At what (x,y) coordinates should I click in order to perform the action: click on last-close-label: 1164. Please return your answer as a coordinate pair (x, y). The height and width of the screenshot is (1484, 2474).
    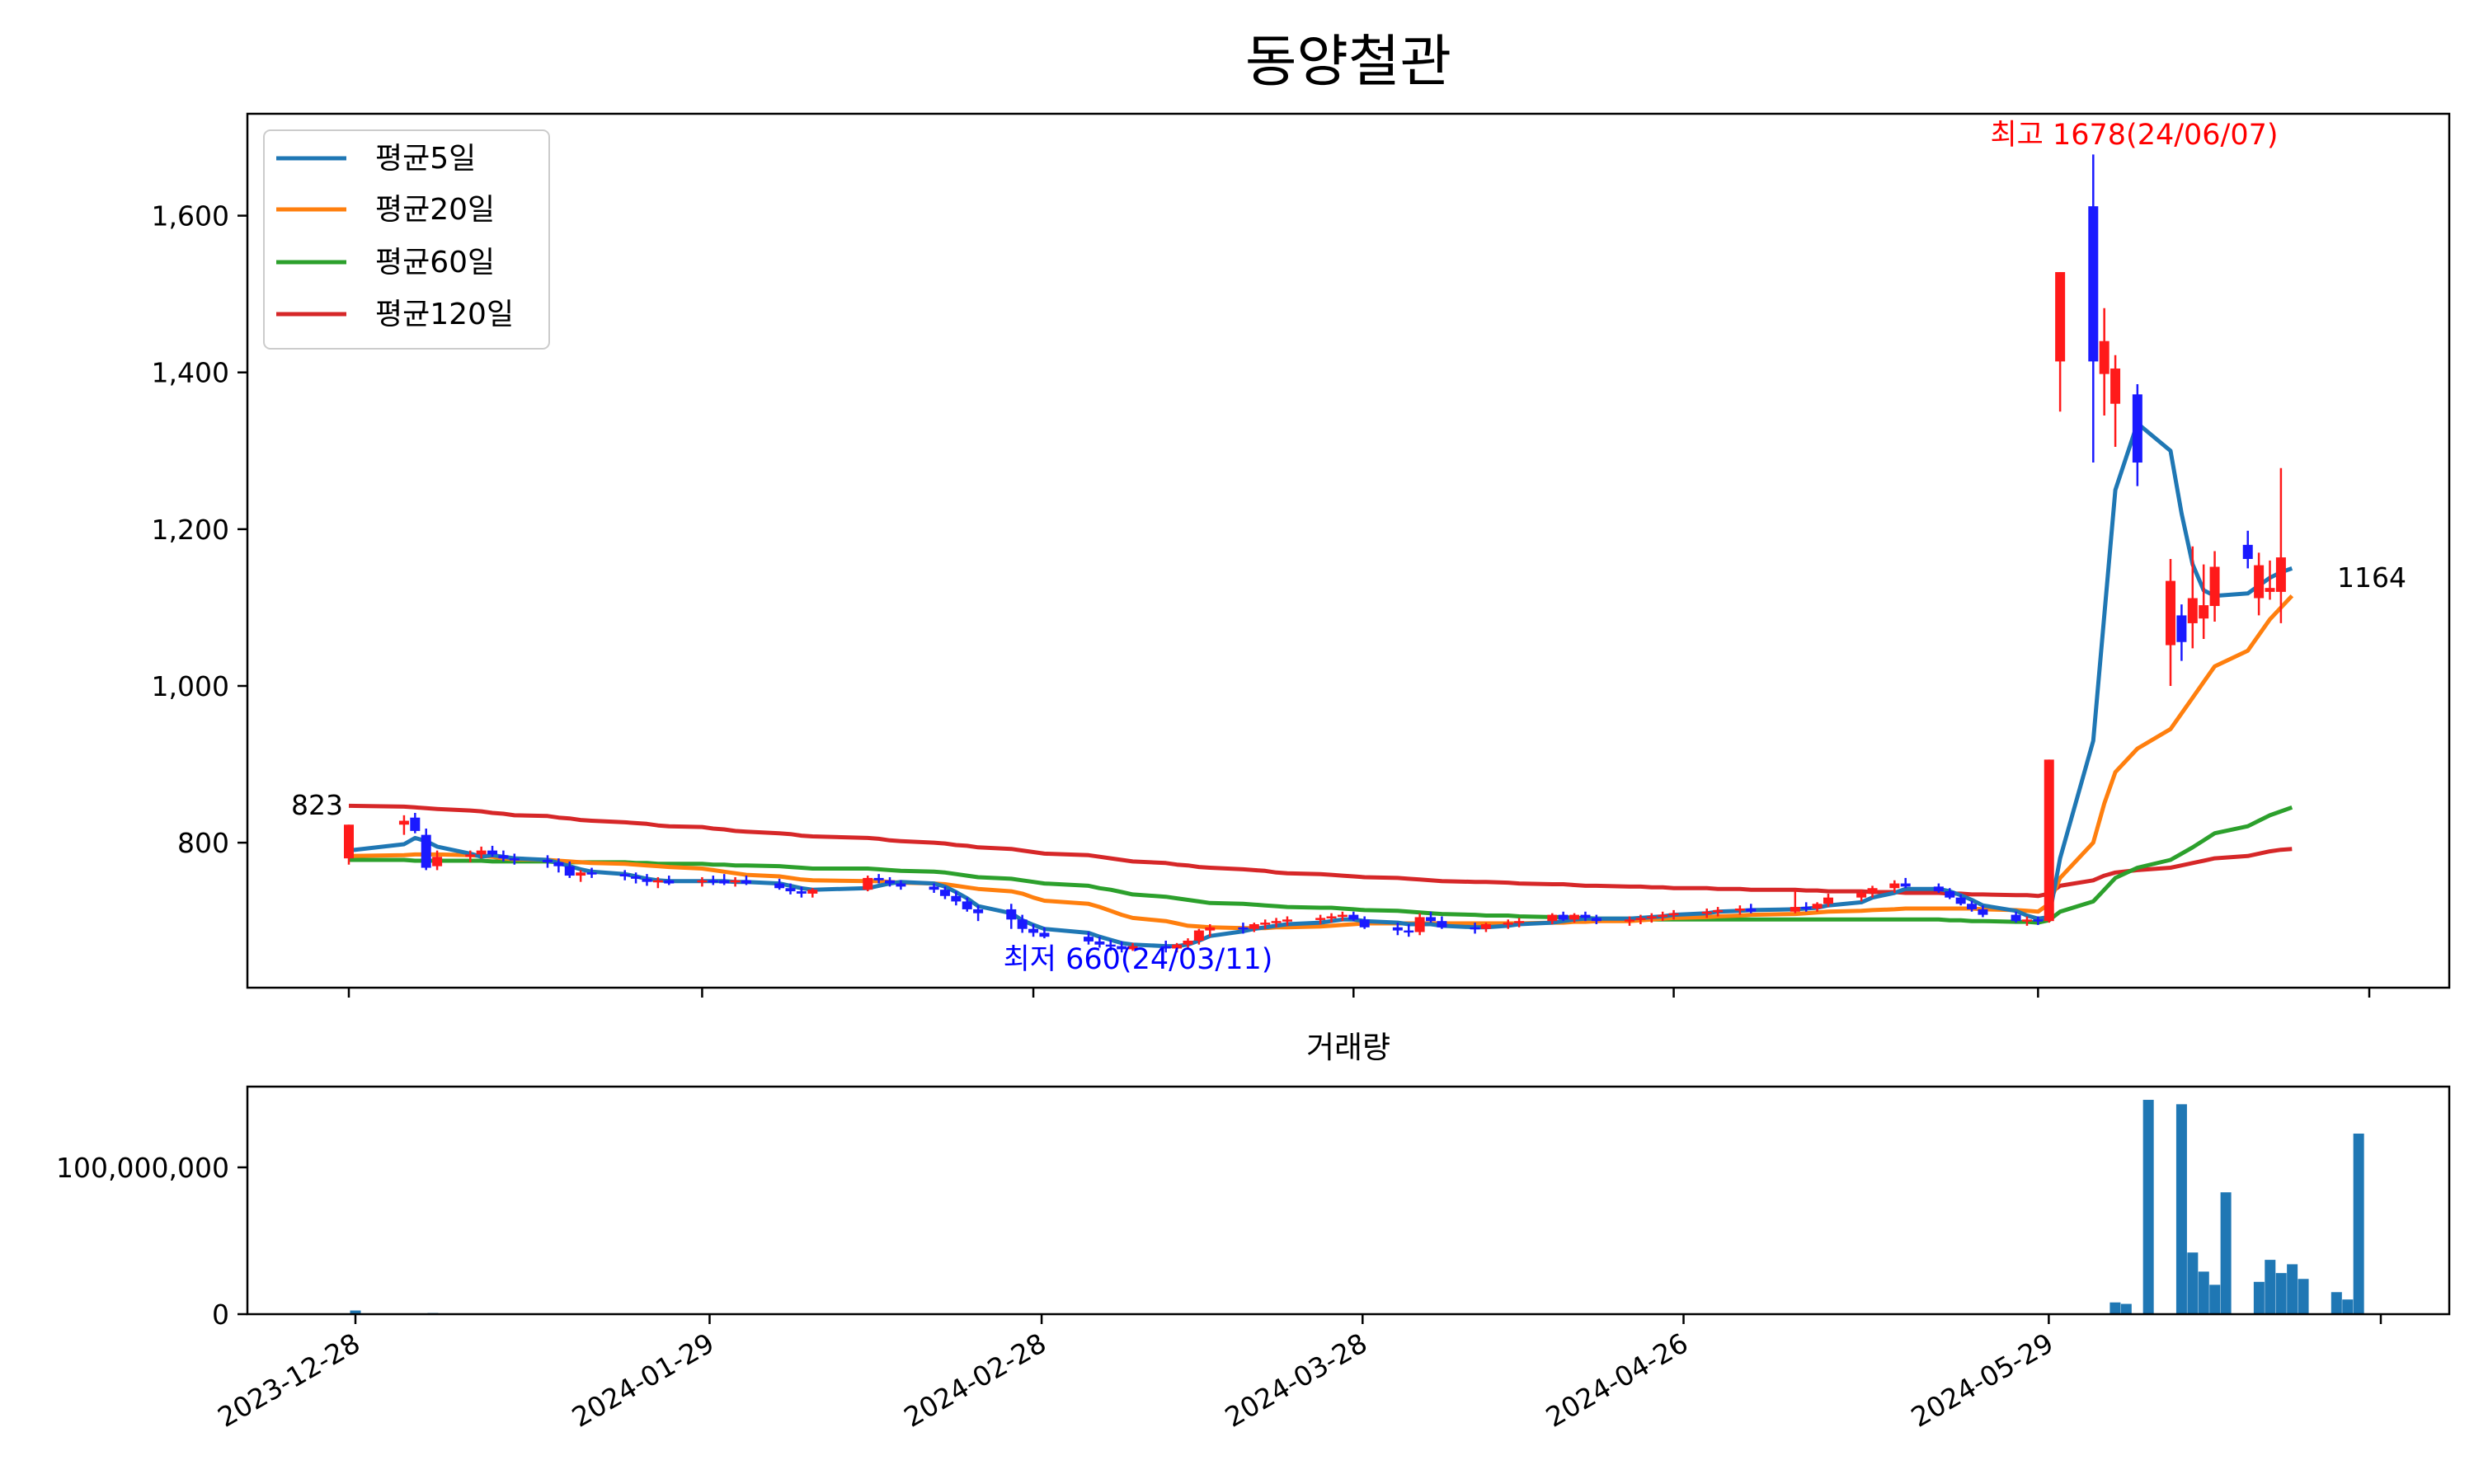
    Looking at the image, I should click on (2371, 577).